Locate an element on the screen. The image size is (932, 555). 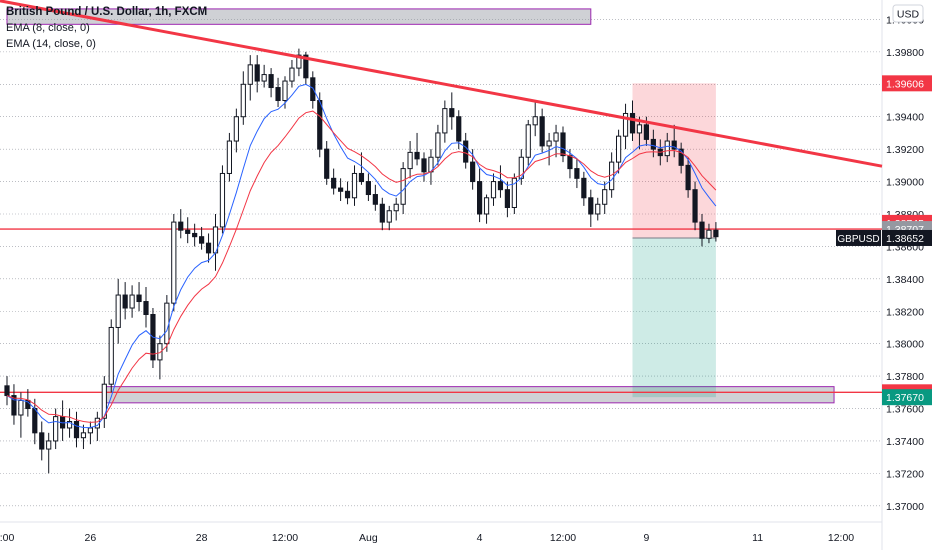
price-tag-bg is located at coordinates (907, 237).